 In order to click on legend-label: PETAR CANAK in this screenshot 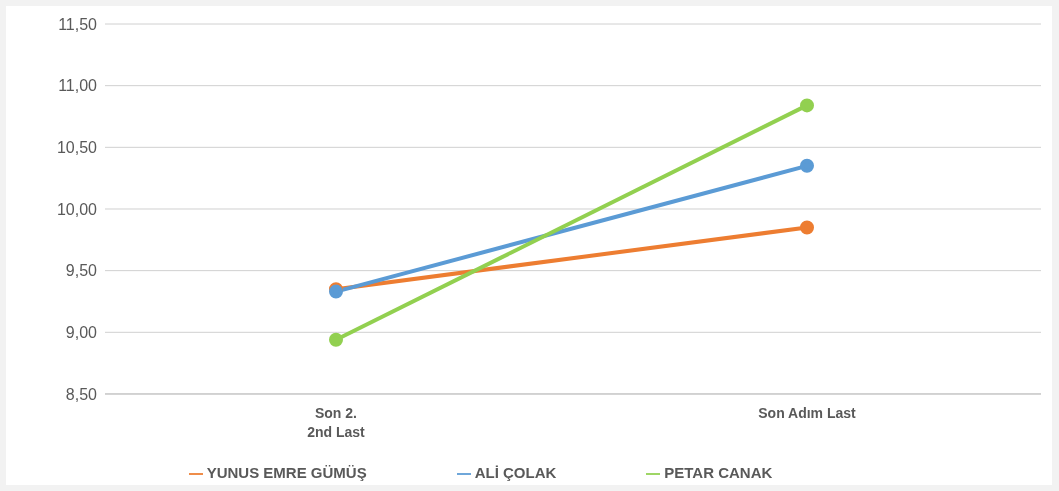, I will do `click(718, 472)`.